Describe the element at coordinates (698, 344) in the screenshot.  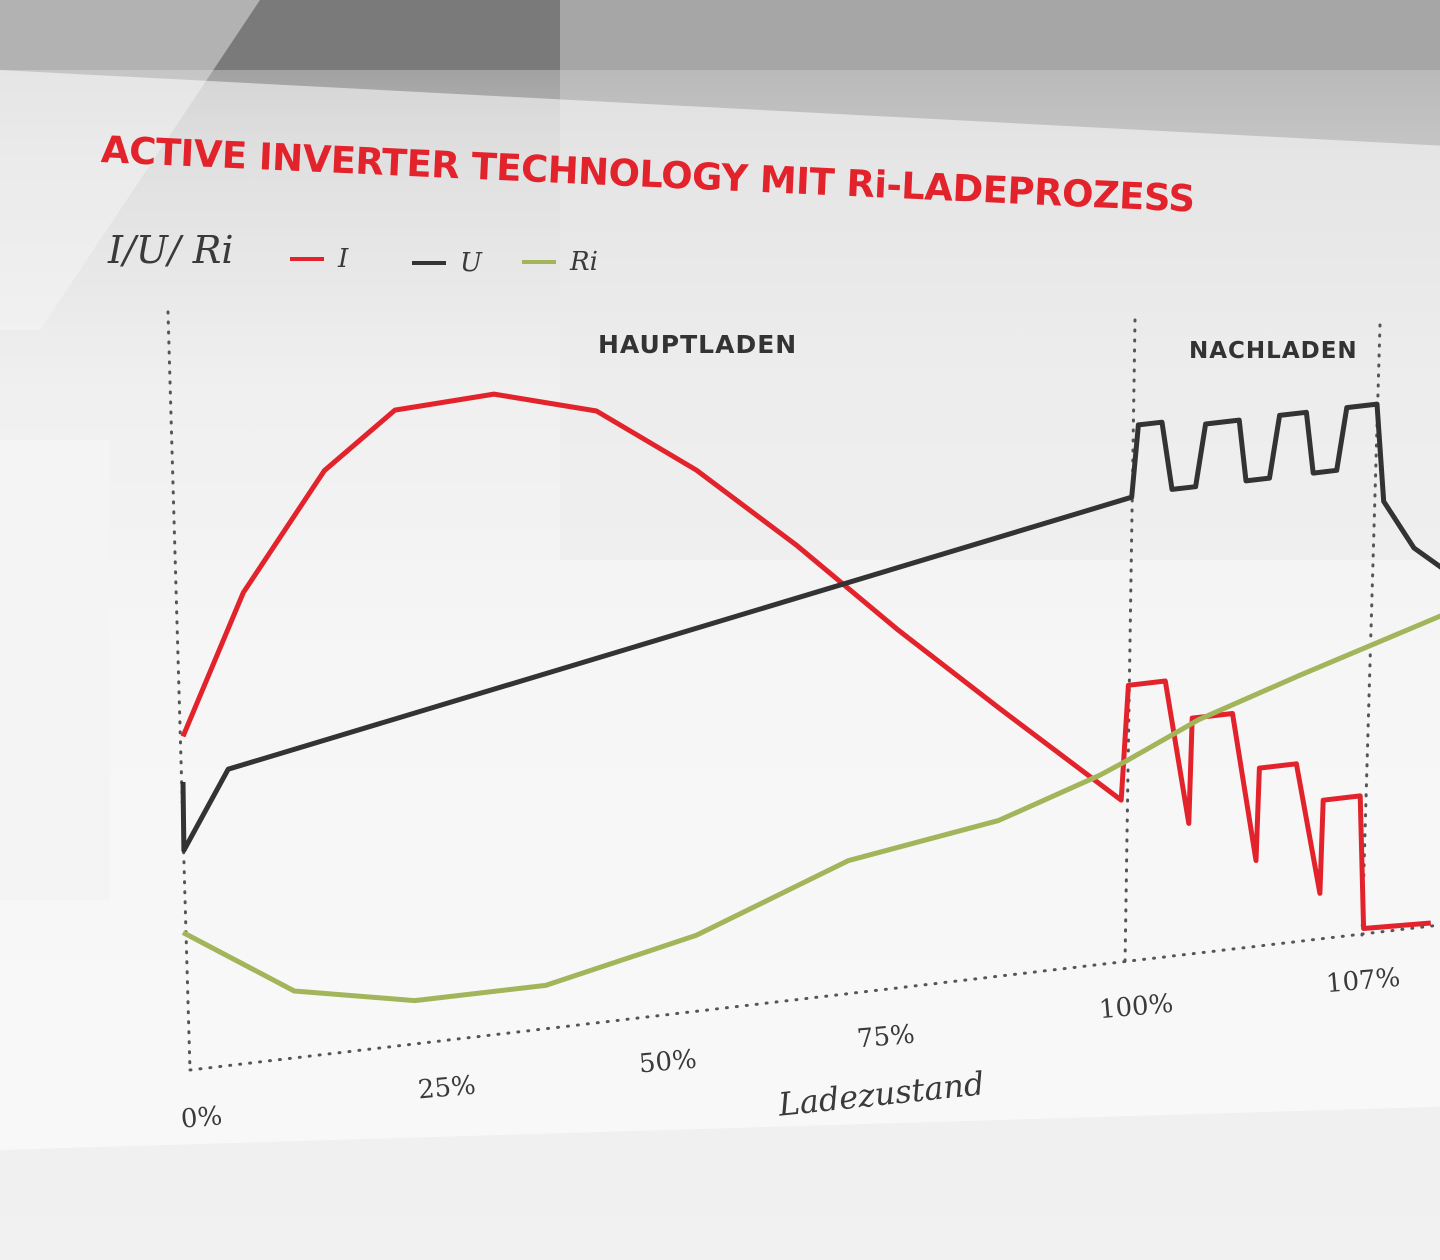
I see `phase-label-hauptladen: HAUPTLADEN` at that location.